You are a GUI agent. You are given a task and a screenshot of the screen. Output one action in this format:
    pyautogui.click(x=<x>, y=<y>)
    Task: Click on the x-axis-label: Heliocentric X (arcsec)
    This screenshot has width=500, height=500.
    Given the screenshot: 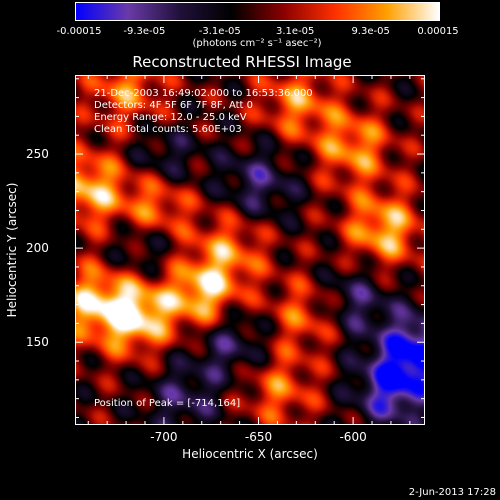 What is the action you would take?
    pyautogui.click(x=250, y=454)
    